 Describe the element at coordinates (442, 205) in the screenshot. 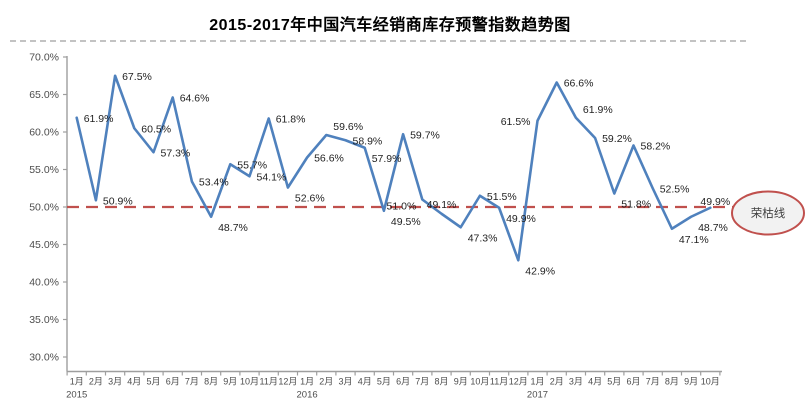

I see `data-point-label: 49.1%` at that location.